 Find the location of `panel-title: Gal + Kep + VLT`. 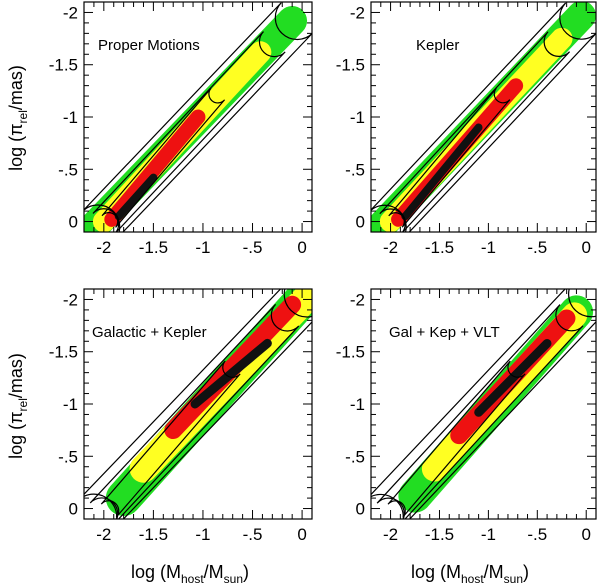

panel-title: Gal + Kep + VLT is located at coordinates (444, 332).